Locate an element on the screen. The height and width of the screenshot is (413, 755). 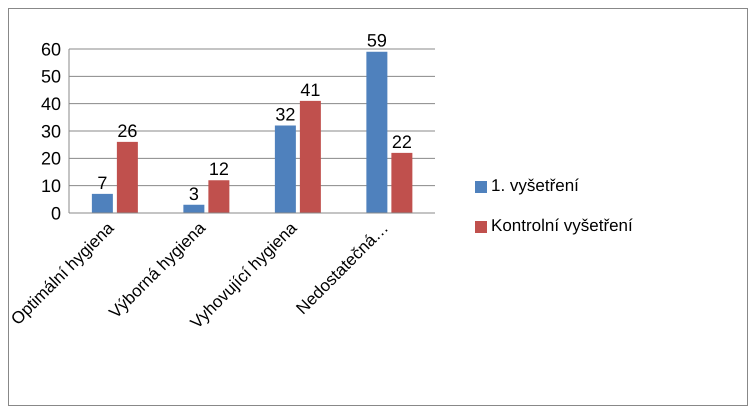
data-label: 26 is located at coordinates (127, 130).